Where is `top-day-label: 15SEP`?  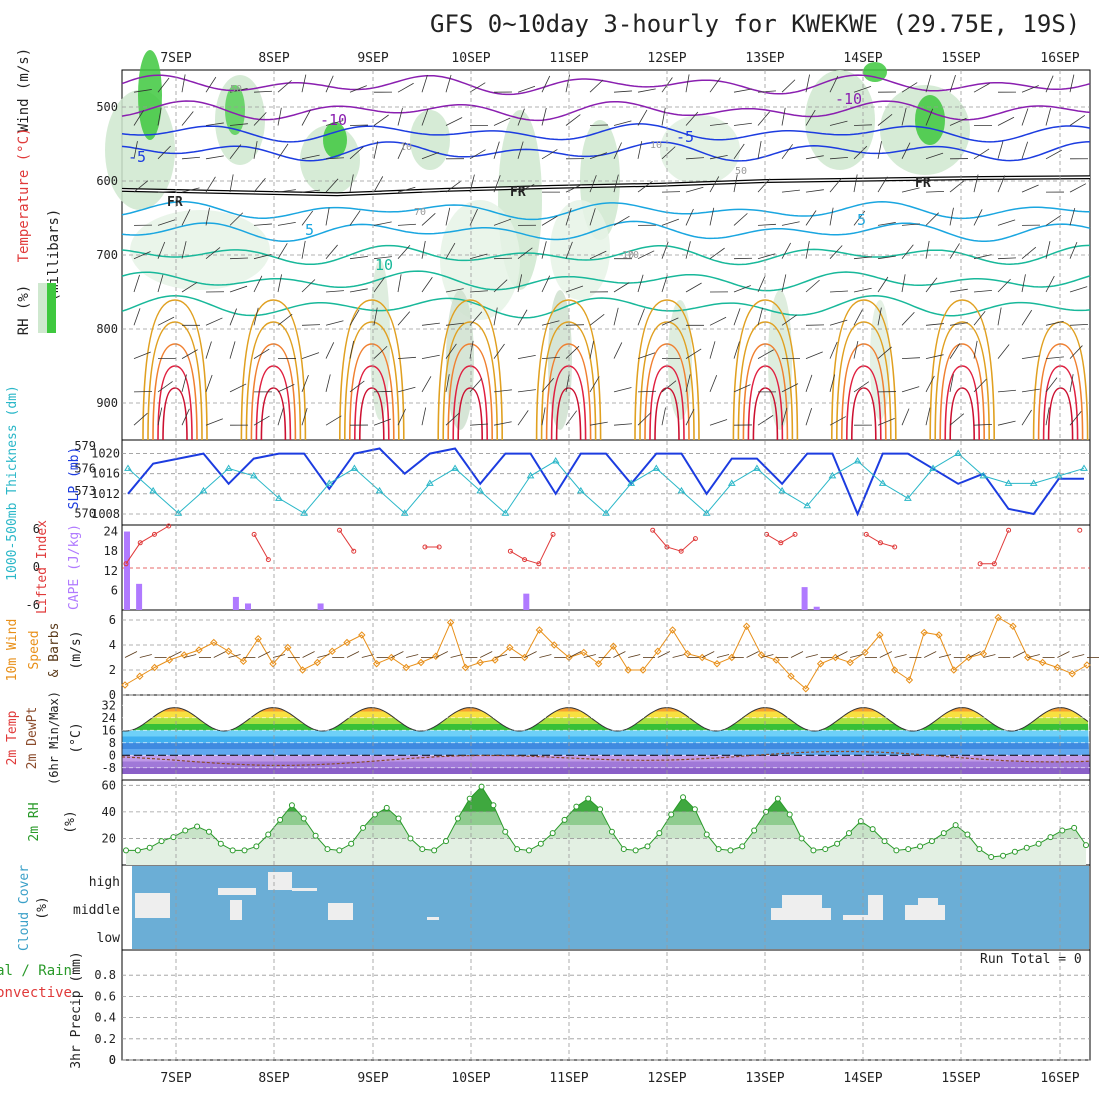 top-day-label: 15SEP is located at coordinates (960, 58).